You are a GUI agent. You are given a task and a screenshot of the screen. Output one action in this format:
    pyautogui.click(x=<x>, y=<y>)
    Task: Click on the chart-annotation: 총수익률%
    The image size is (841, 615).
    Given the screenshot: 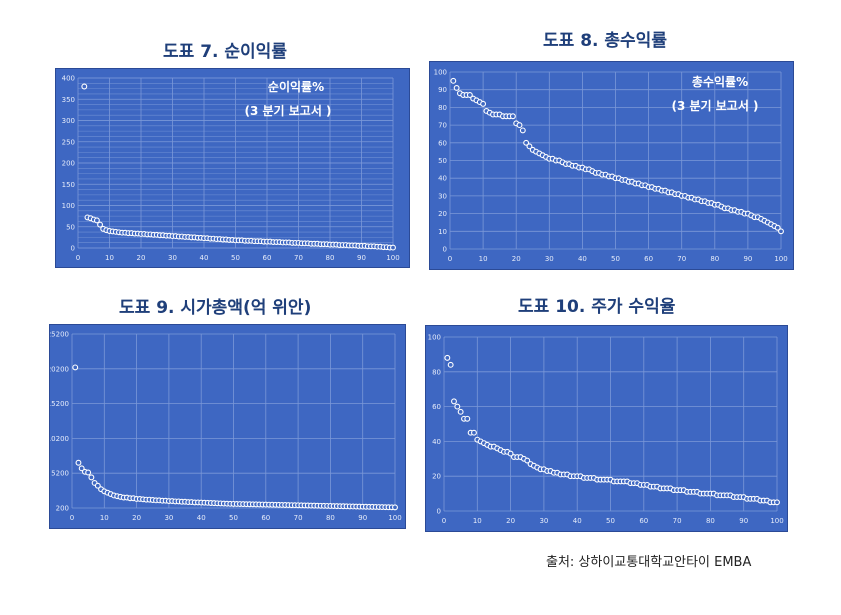 What is the action you would take?
    pyautogui.click(x=720, y=81)
    